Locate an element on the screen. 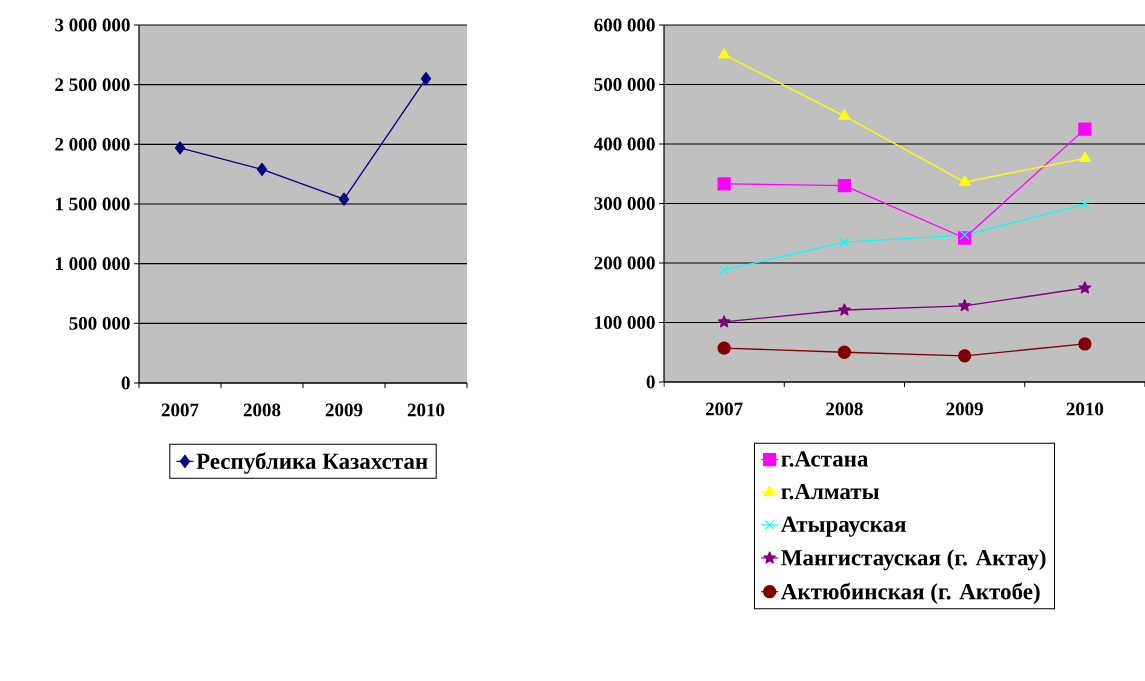  legend-label: г.Астана is located at coordinates (825, 459).